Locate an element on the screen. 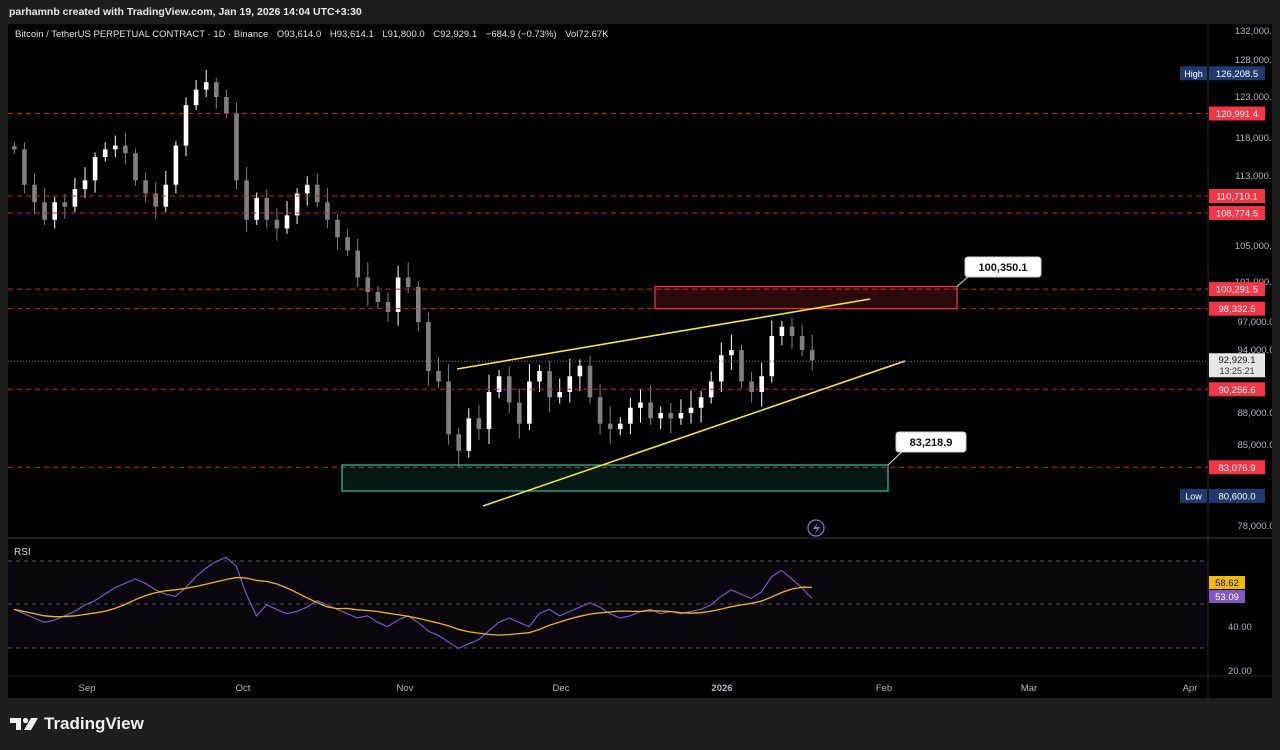  price-axis-label: 128,000.0 is located at coordinates (1253, 60).